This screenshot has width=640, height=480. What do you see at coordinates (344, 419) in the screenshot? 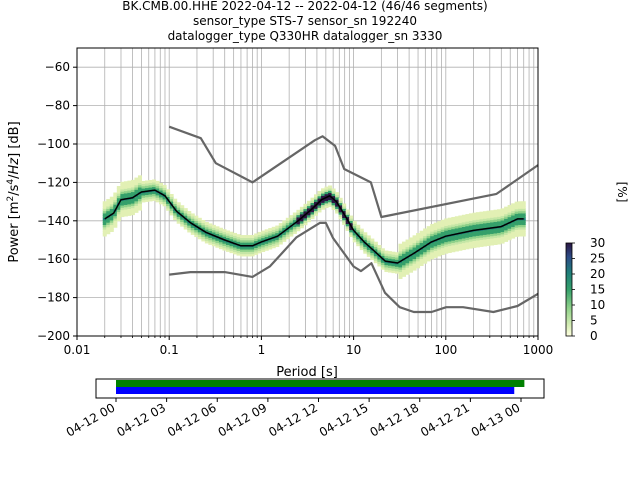
I see `coverage-tick-label: 04-12 15` at bounding box center [344, 419].